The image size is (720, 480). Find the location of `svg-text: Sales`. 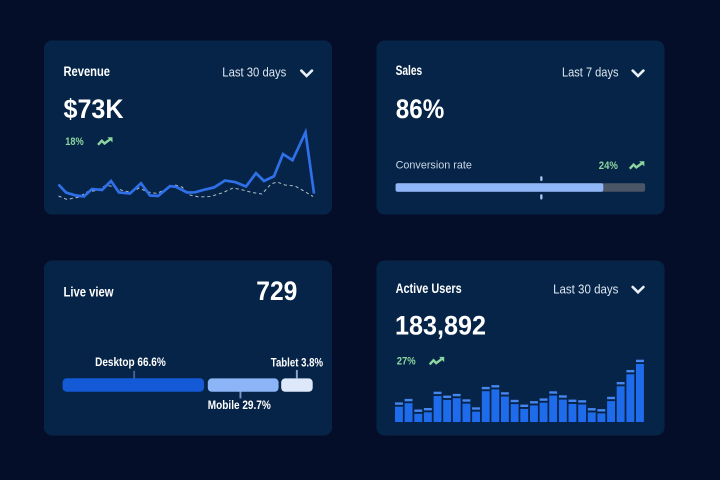

svg-text: Sales is located at coordinates (409, 70).